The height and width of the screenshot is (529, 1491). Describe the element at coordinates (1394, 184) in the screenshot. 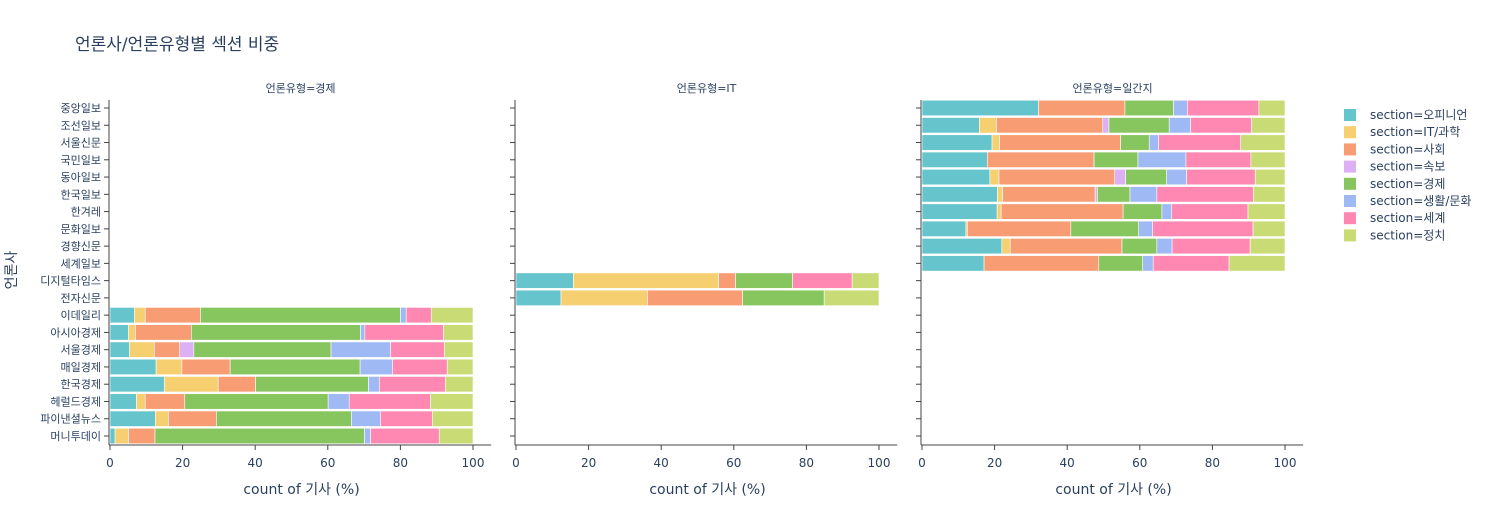

I see `legend-item: section=경제` at that location.